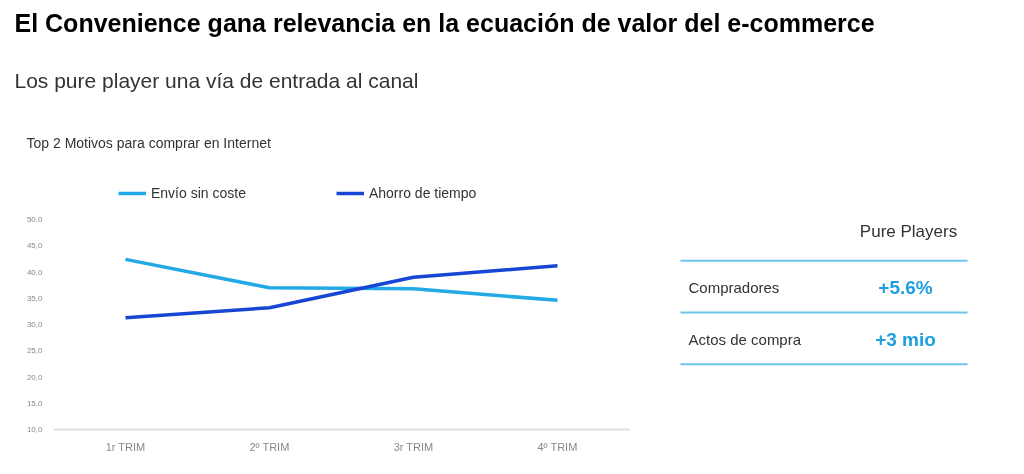 The image size is (1024, 474). What do you see at coordinates (125, 446) in the screenshot?
I see `x-tick-label: 1r TRIM` at bounding box center [125, 446].